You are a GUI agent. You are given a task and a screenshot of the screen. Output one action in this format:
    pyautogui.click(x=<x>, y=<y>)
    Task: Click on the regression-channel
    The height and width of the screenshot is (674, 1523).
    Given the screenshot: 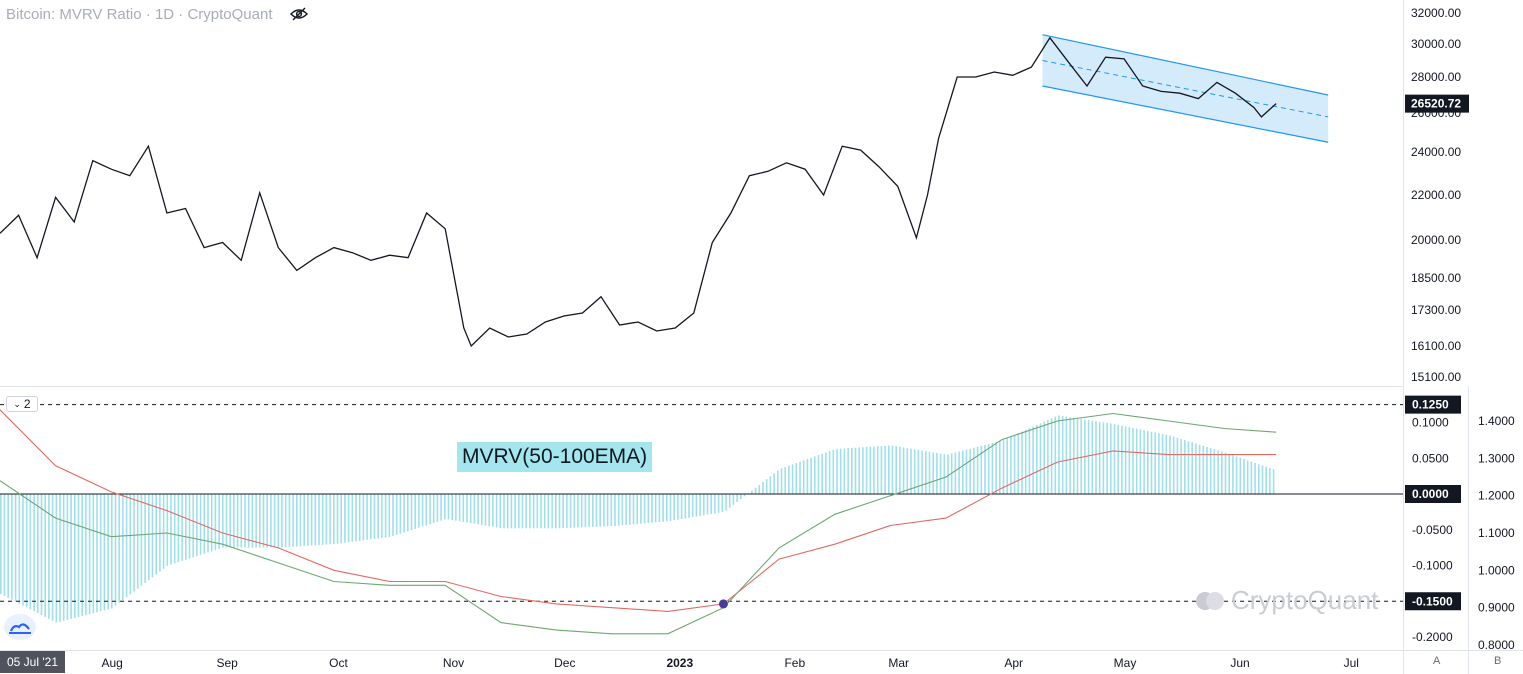 What is the action you would take?
    pyautogui.click(x=1185, y=88)
    